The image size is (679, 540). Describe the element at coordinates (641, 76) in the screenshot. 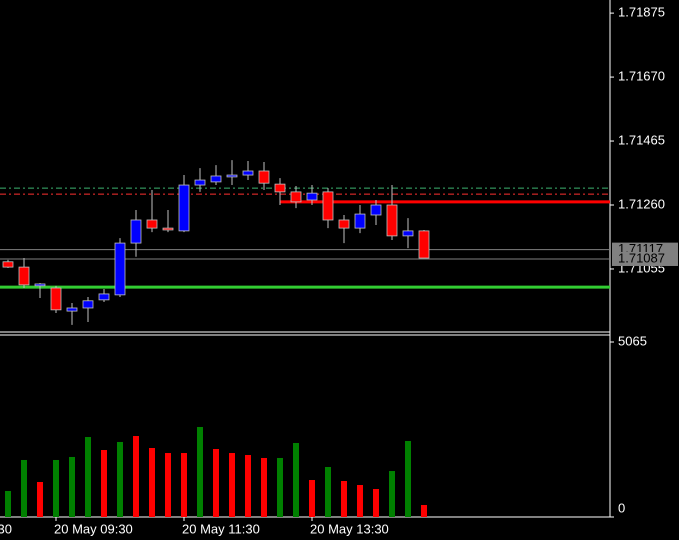

I see `y-tick-label: 1.71670` at that location.